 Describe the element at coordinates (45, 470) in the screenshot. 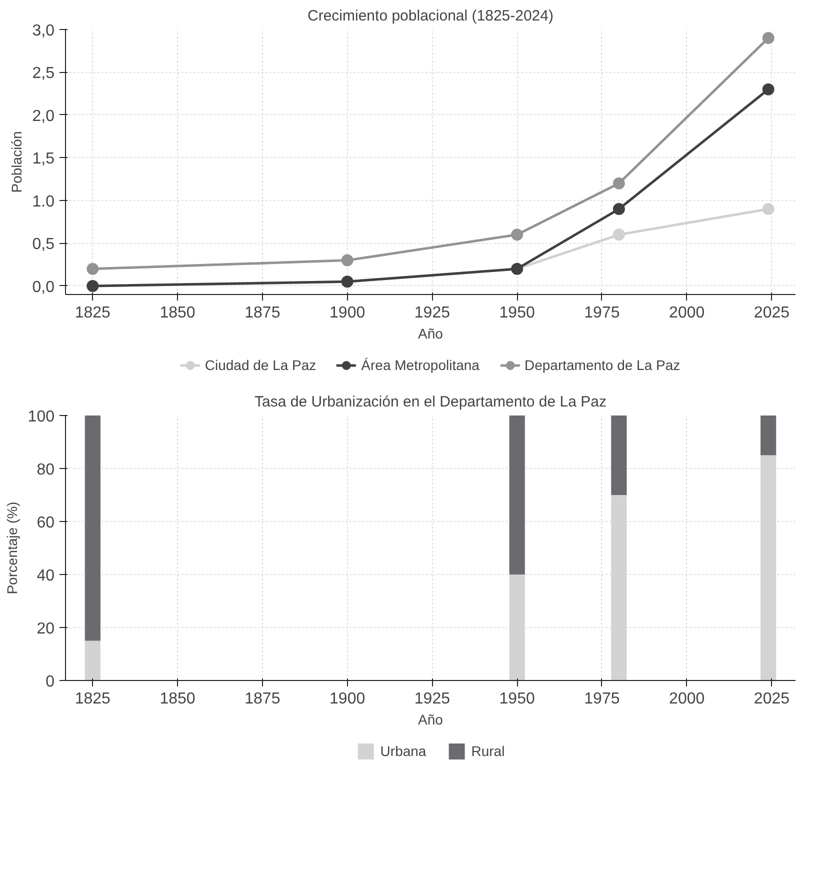

I see `y-tick-label: 80` at that location.